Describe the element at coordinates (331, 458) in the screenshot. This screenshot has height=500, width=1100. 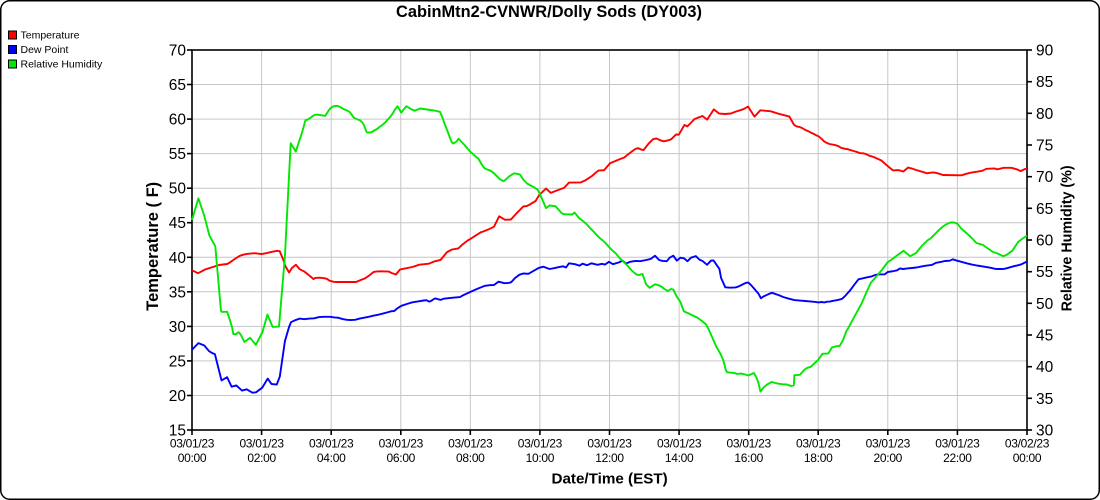
I see `svg-text: 04:00` at that location.